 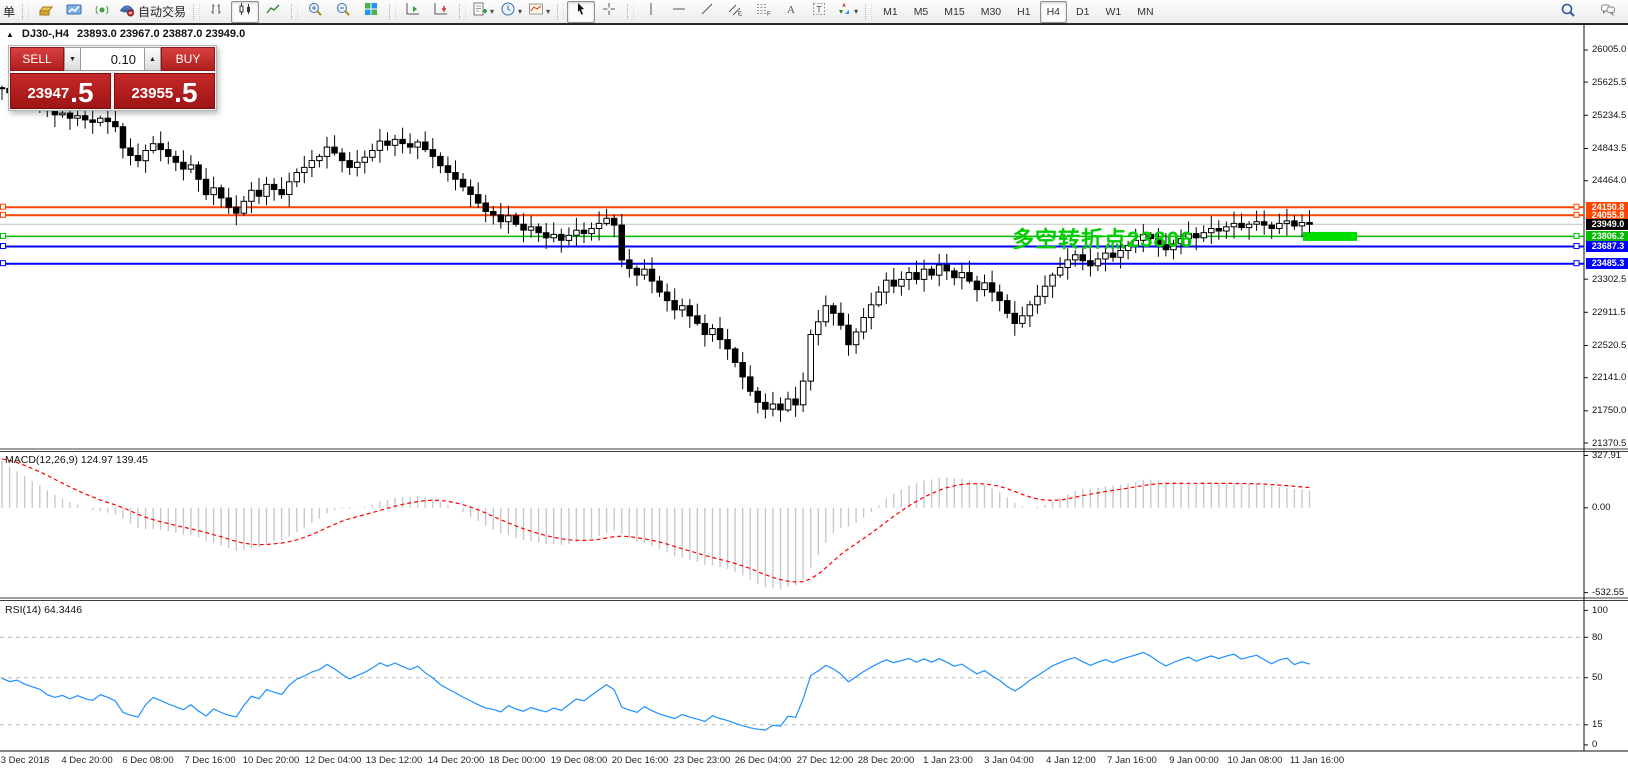 I want to click on arrows-icon, so click(x=844, y=11).